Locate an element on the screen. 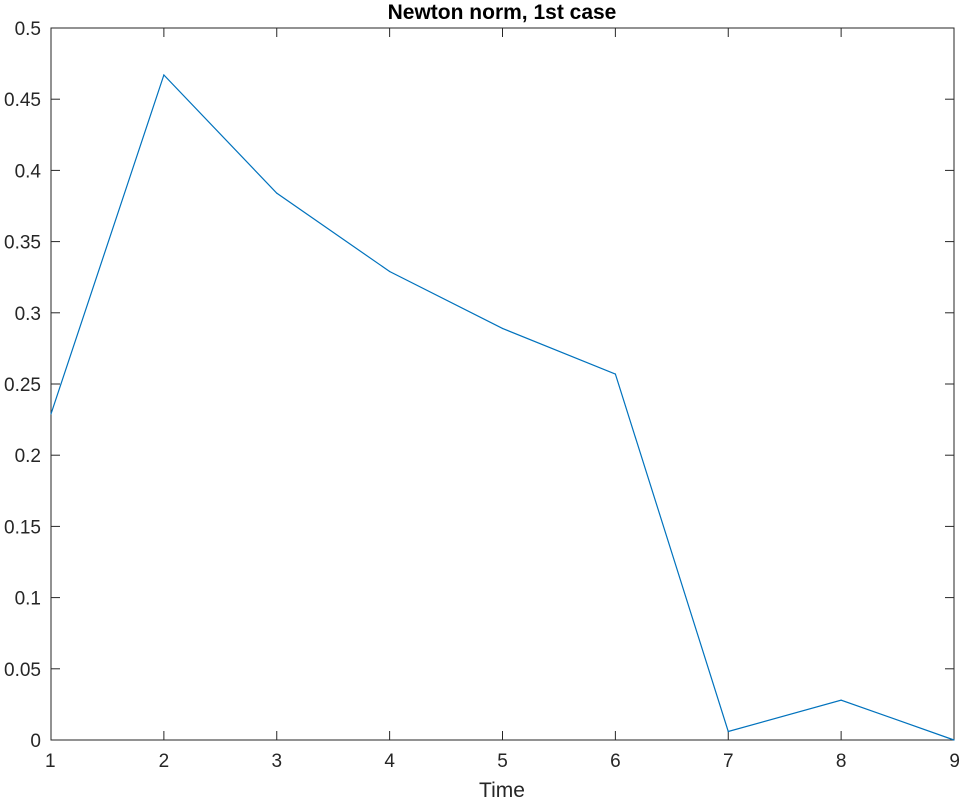  y-tick-label: 0.15 is located at coordinates (22, 527).